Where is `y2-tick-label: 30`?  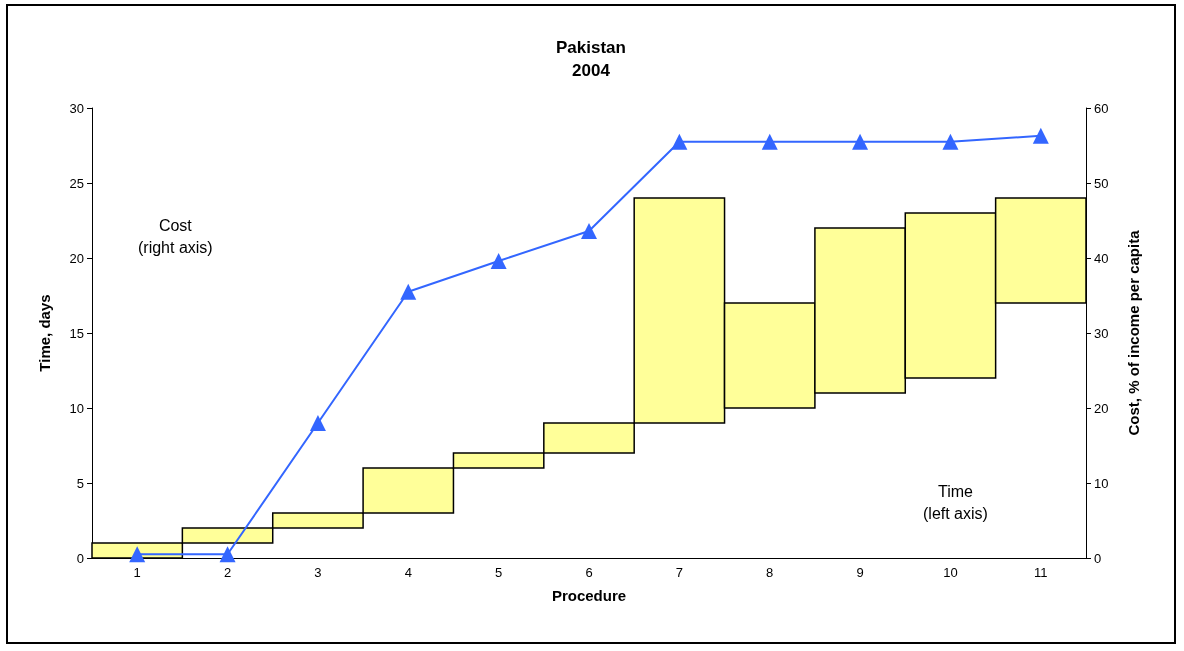
y2-tick-label: 30 is located at coordinates (1101, 333).